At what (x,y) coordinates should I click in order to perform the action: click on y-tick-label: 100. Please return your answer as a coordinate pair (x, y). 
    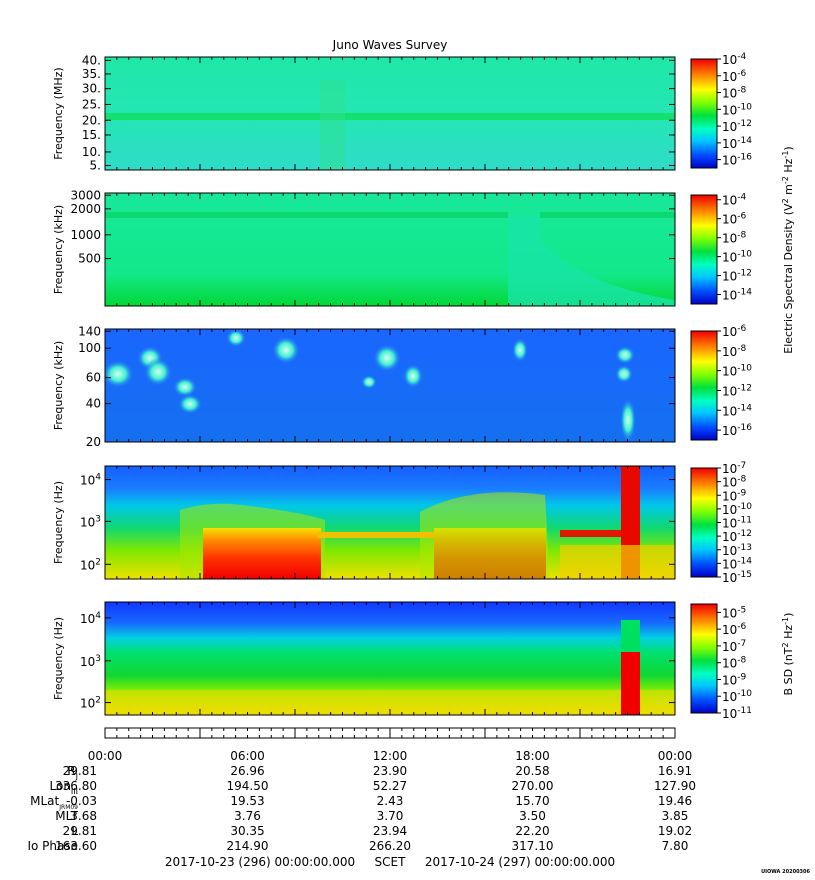
    Looking at the image, I should click on (89, 348).